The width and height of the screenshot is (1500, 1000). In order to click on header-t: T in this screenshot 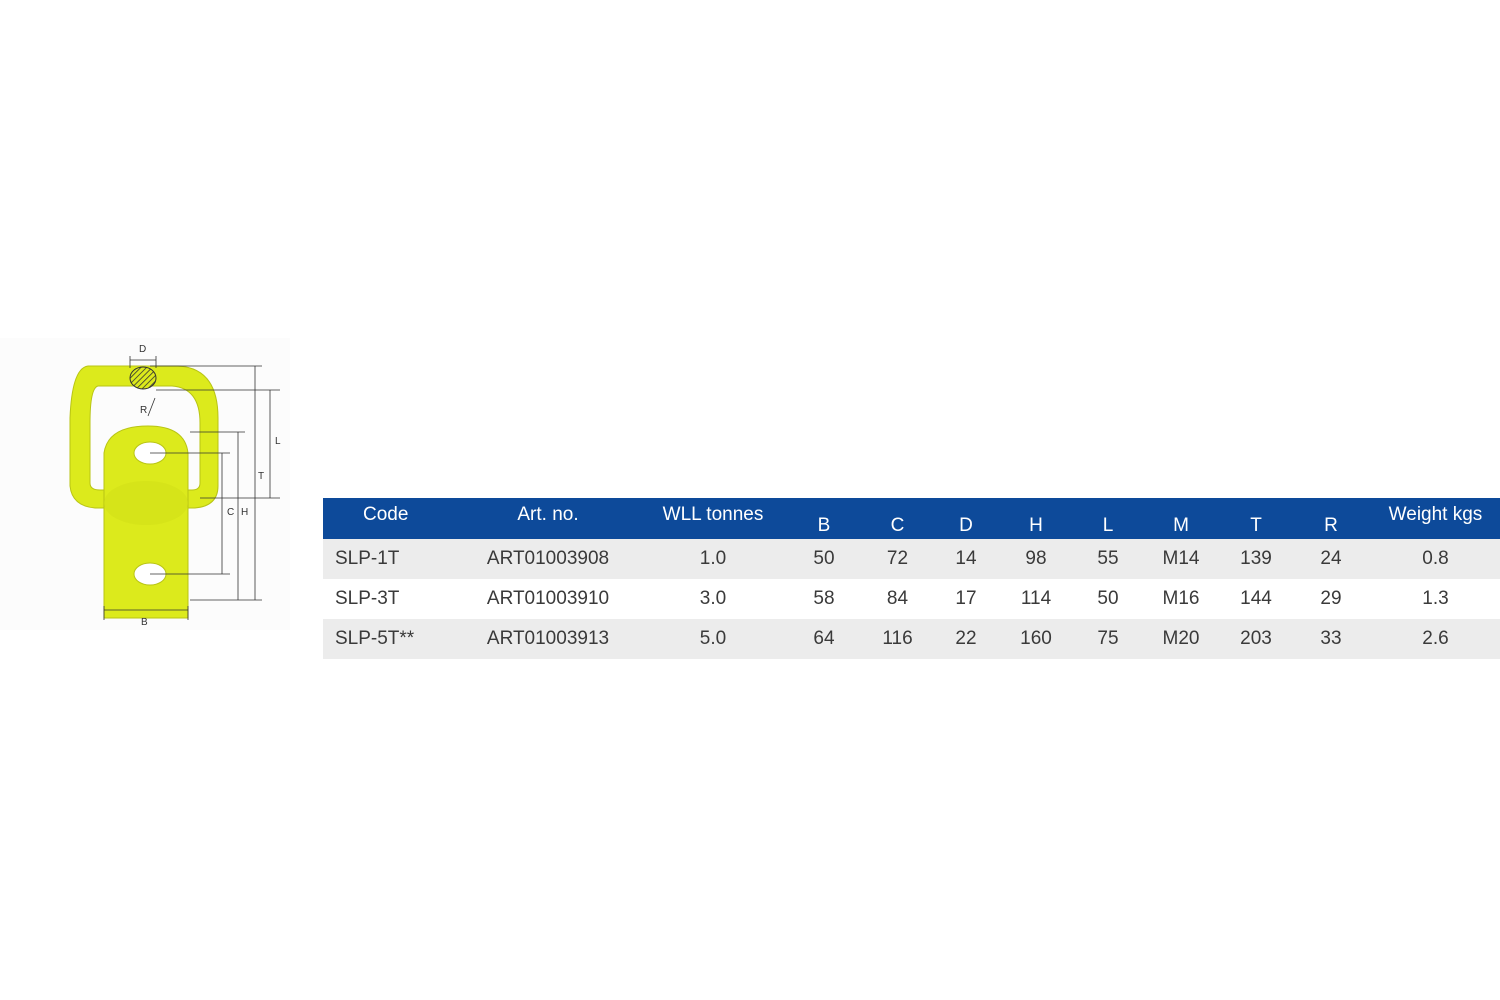, I will do `click(1256, 525)`.